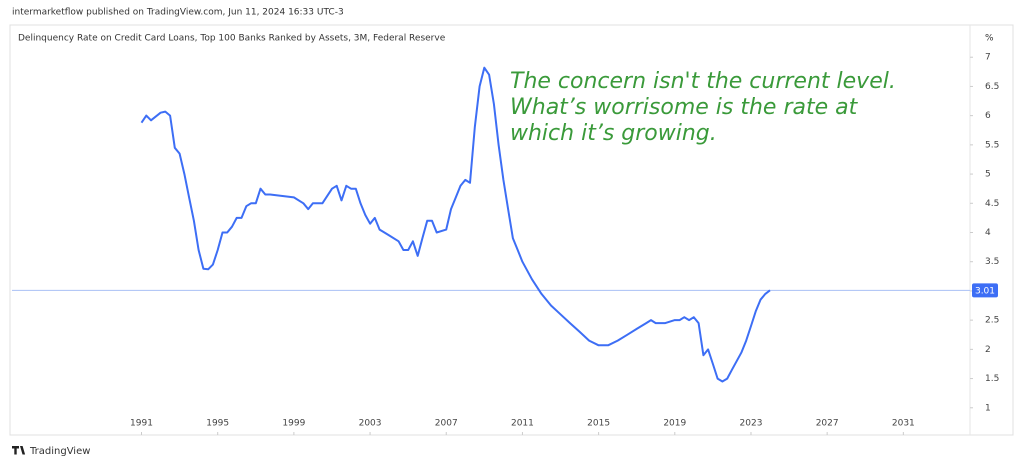 This screenshot has height=466, width=1024. What do you see at coordinates (988, 58) in the screenshot?
I see `y-tick-label: 7` at bounding box center [988, 58].